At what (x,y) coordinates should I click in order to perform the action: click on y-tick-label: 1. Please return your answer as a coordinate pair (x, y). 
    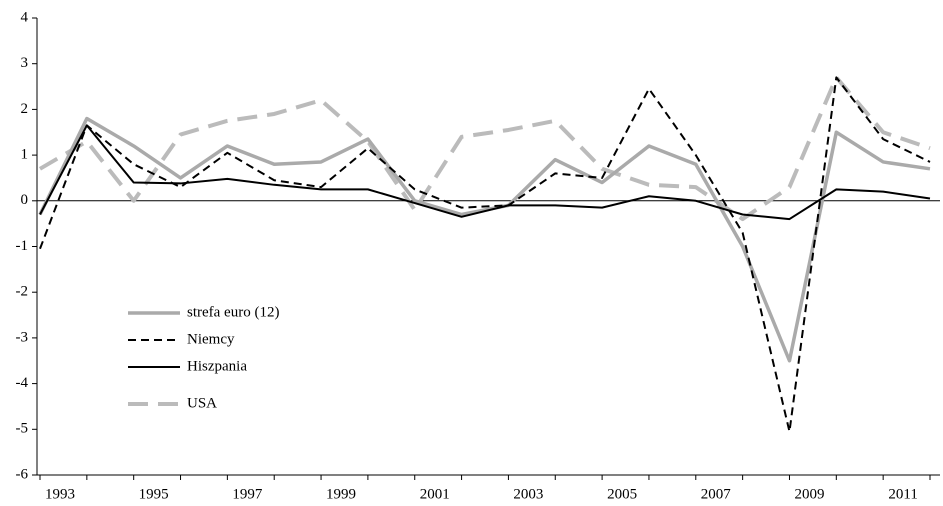
    Looking at the image, I should click on (25, 155).